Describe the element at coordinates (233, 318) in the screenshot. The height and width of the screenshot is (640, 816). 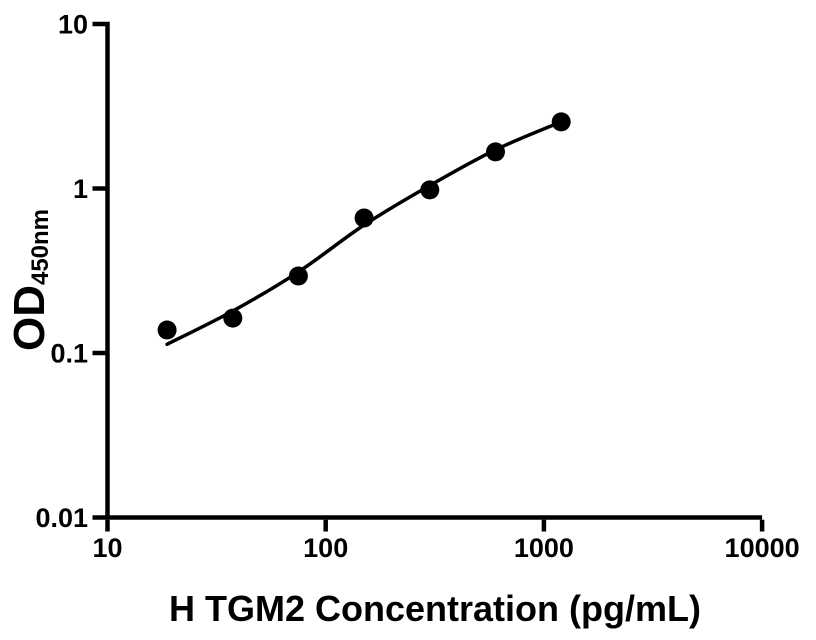
I see `data-point-37.5` at that location.